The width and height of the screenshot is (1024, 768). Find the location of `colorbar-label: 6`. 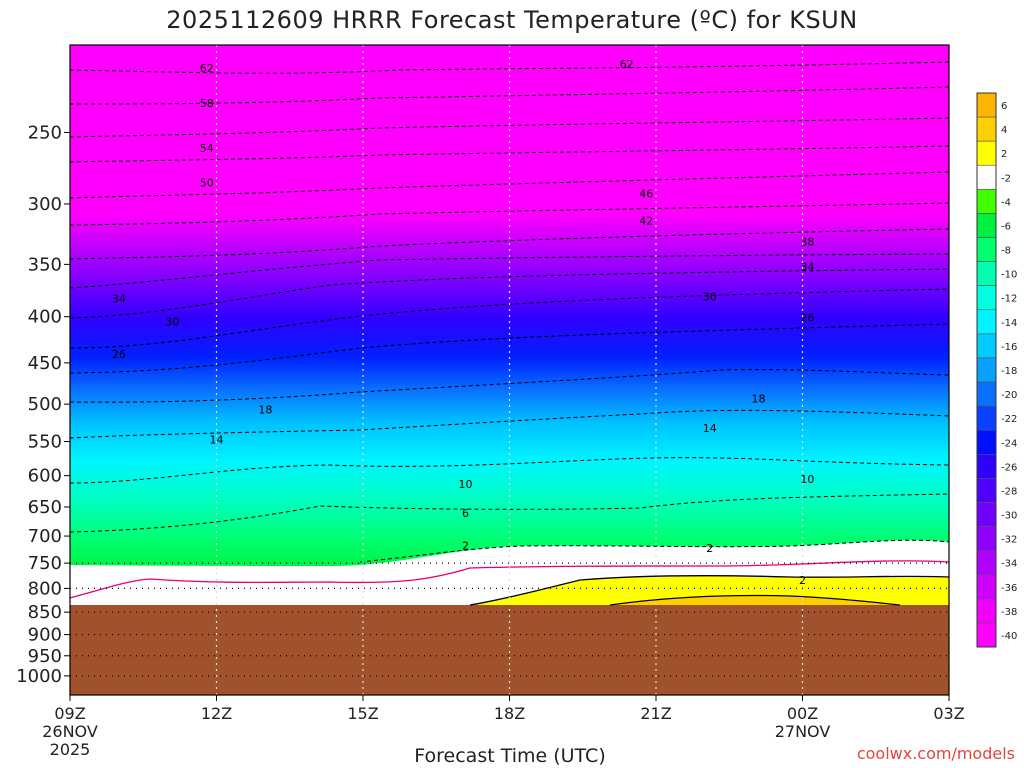

colorbar-label: 6 is located at coordinates (1004, 106).